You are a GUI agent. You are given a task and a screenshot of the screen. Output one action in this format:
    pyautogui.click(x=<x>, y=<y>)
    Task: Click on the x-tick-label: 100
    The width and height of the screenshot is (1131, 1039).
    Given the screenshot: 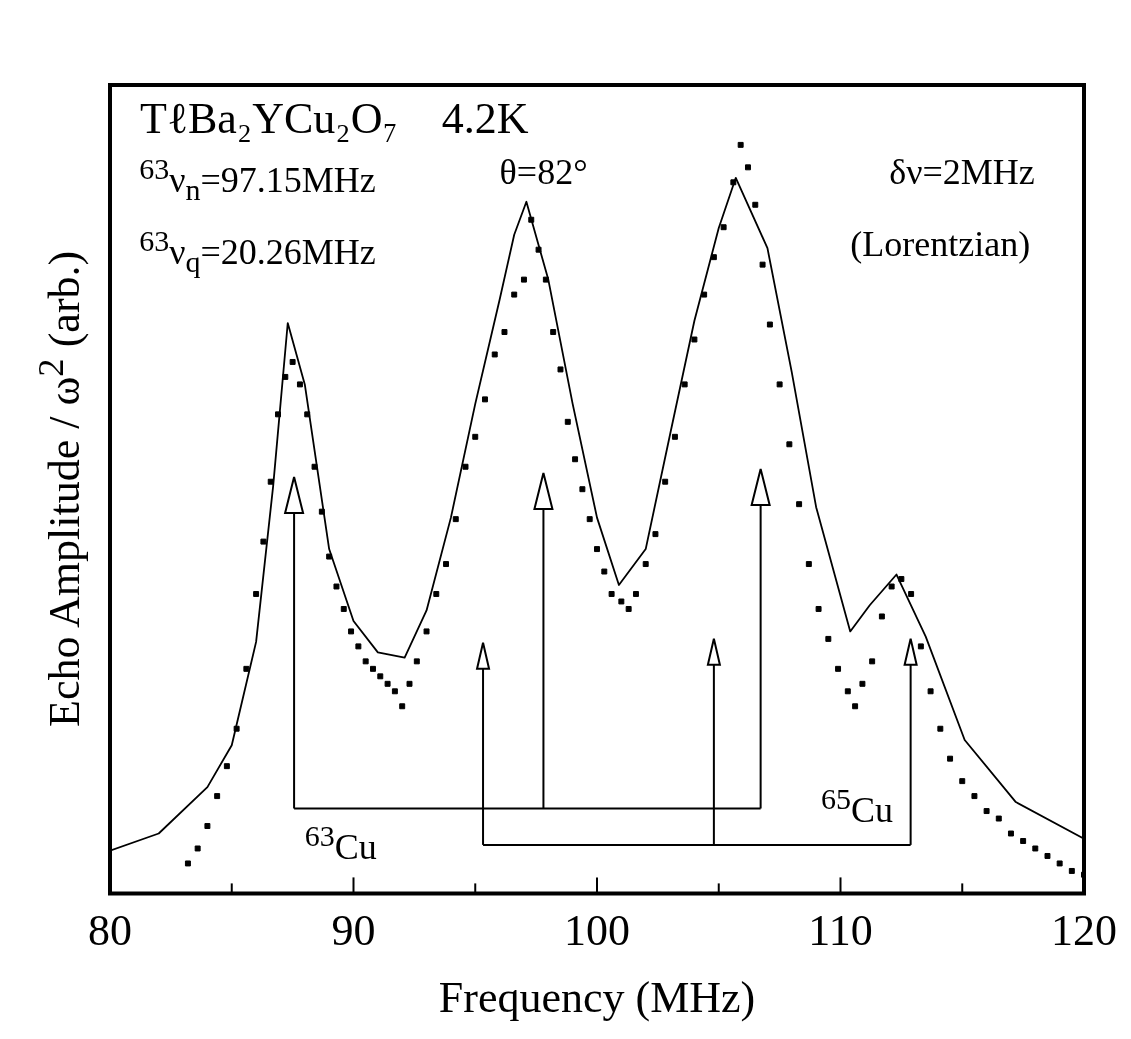 What is the action you would take?
    pyautogui.click(x=597, y=931)
    